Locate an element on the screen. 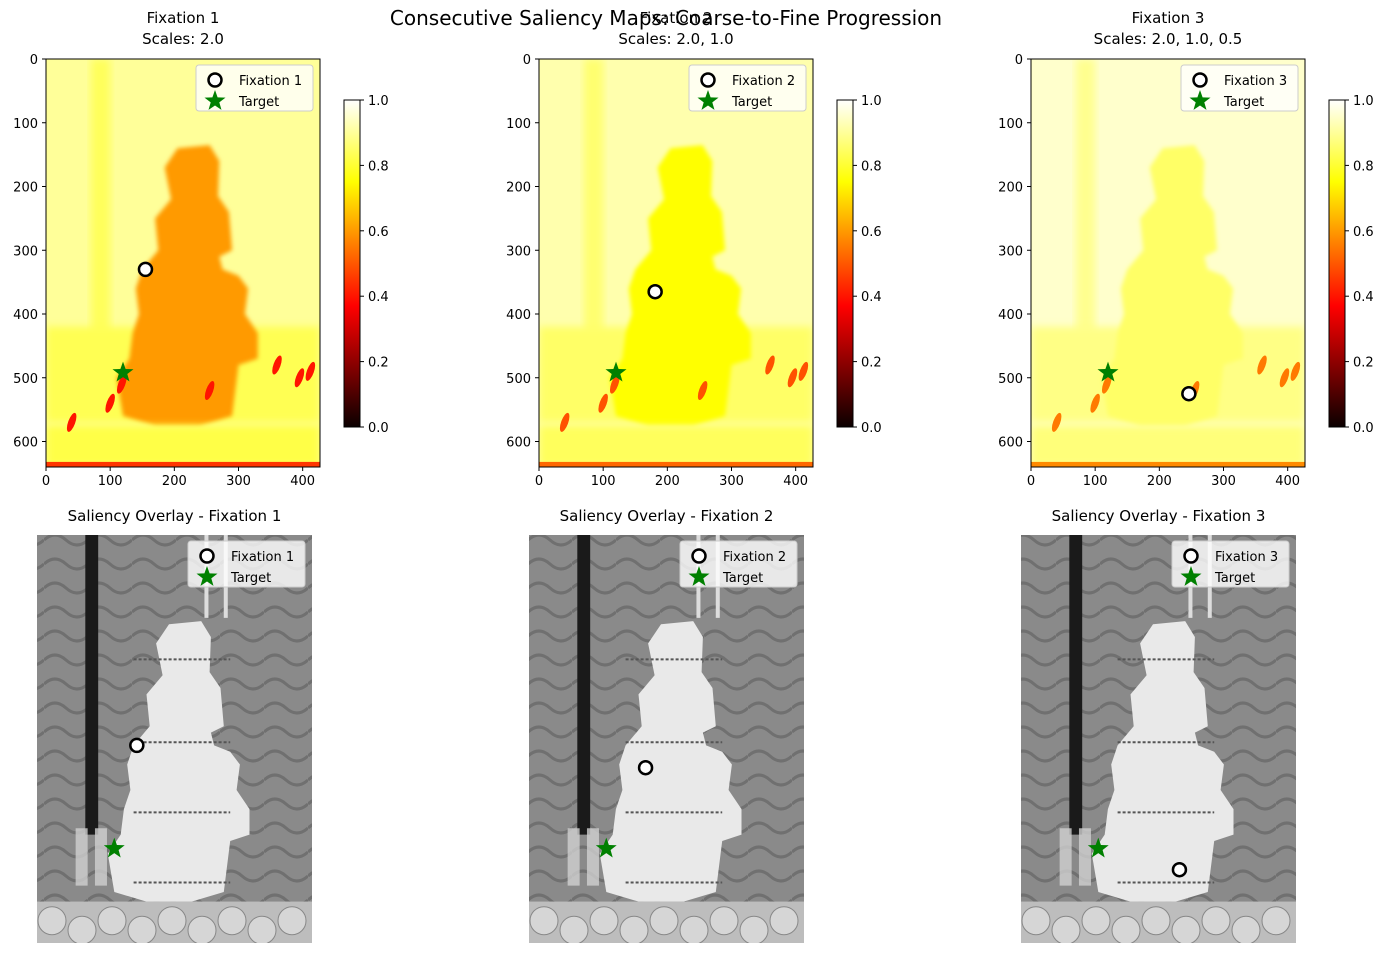  overlay-window-frame is located at coordinates (92, 685).